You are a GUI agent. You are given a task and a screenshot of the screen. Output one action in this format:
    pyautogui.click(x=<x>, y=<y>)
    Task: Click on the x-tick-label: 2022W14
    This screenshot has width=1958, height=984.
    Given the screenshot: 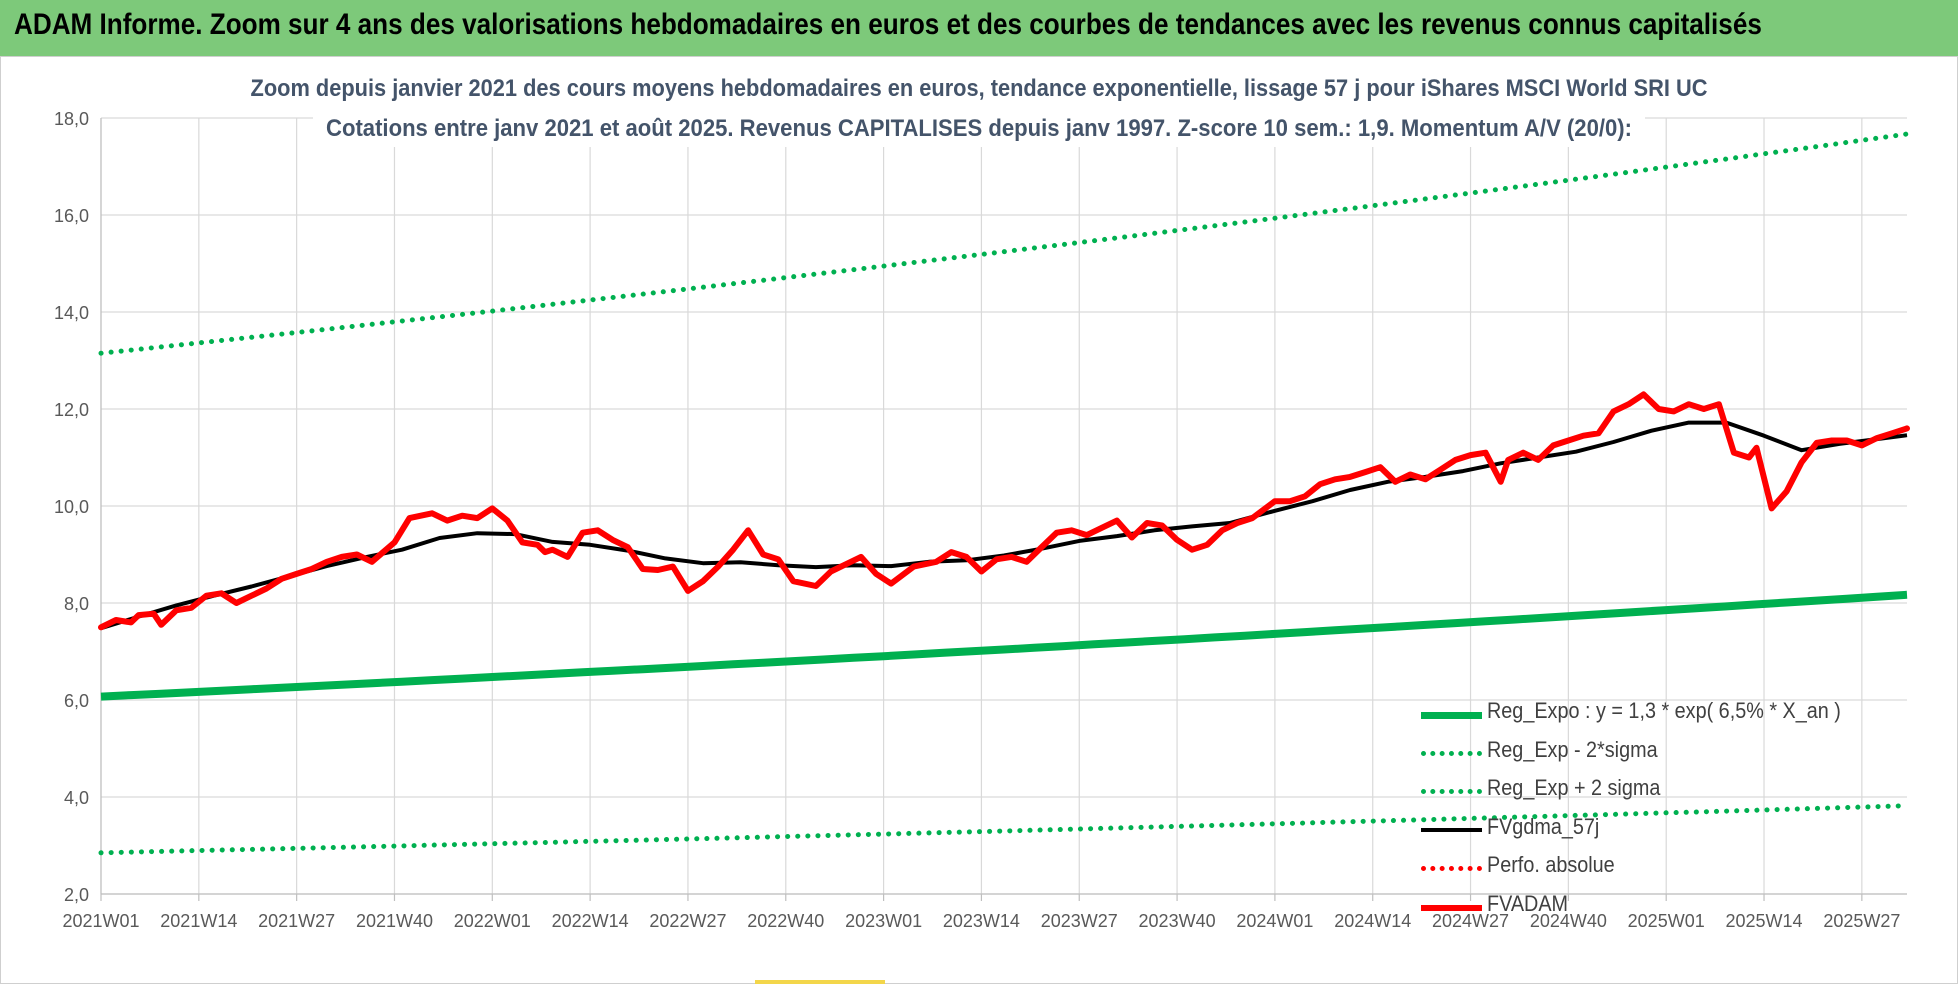 What is the action you would take?
    pyautogui.click(x=590, y=921)
    